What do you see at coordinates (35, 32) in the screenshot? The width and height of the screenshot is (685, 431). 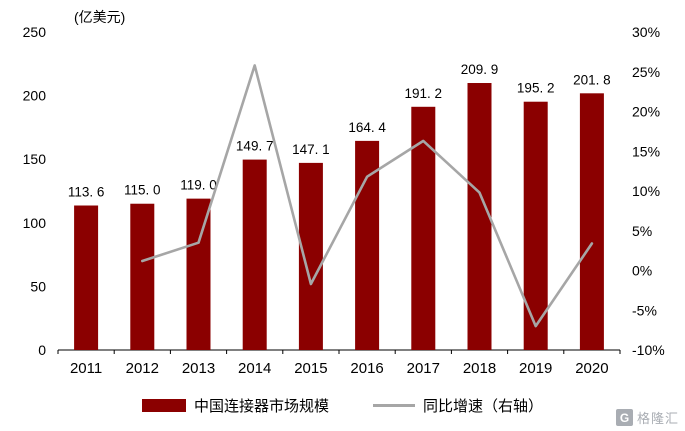 I see `left-axis-tick-label: 250` at bounding box center [35, 32].